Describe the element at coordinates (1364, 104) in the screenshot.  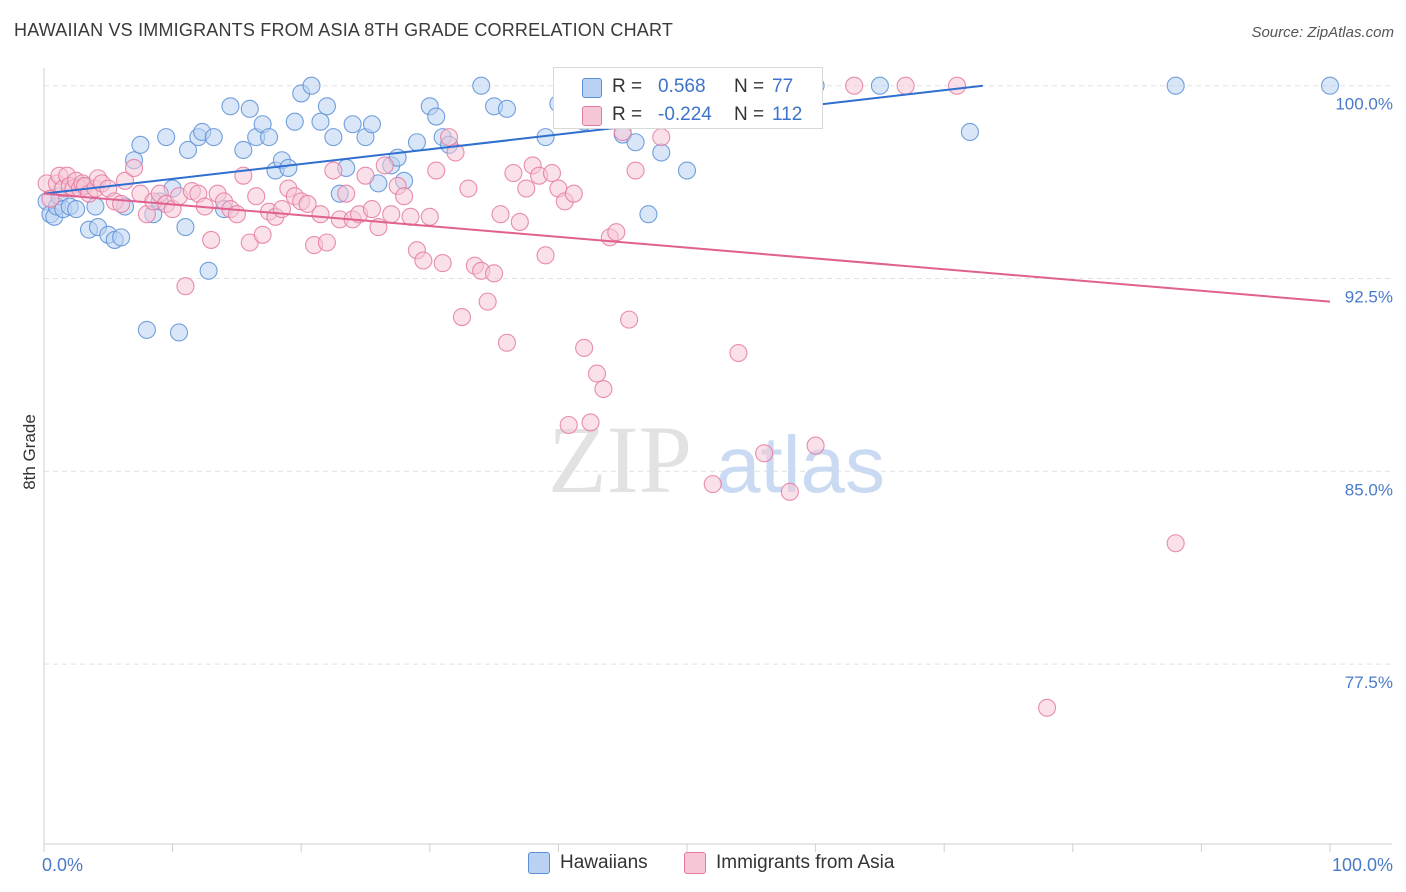
I see `y-tick-label: 100.0%` at that location.